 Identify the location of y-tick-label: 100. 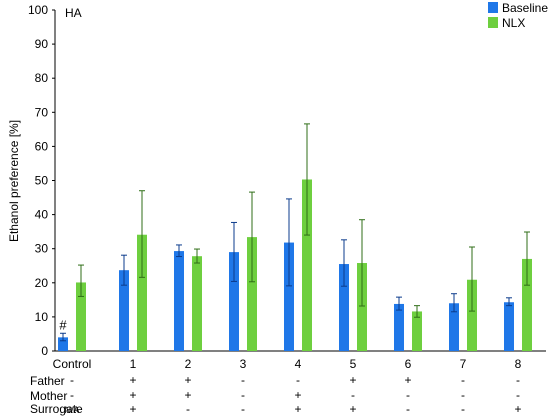
(38, 10).